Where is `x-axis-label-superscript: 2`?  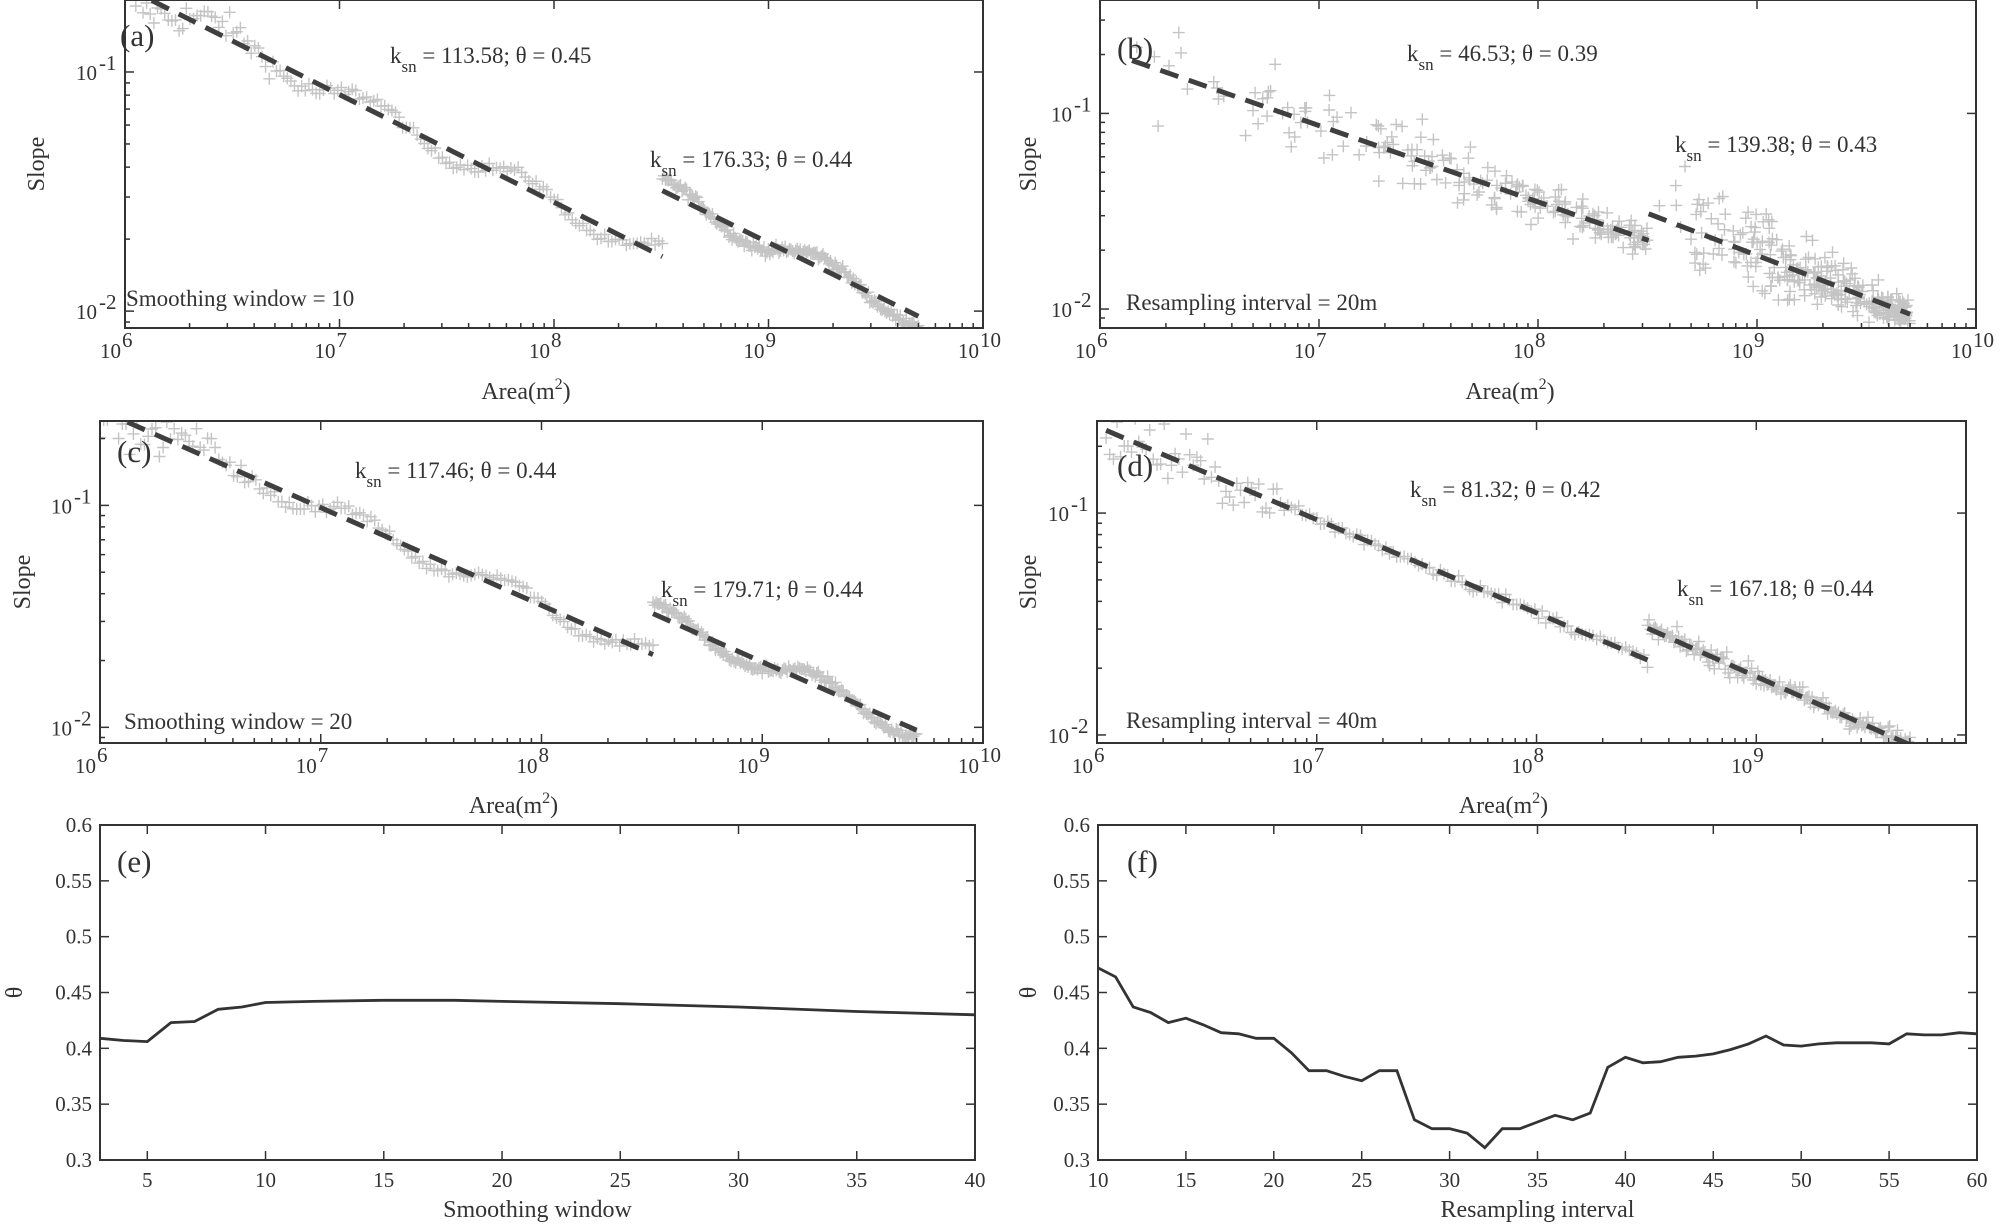 x-axis-label-superscript: 2 is located at coordinates (1536, 798).